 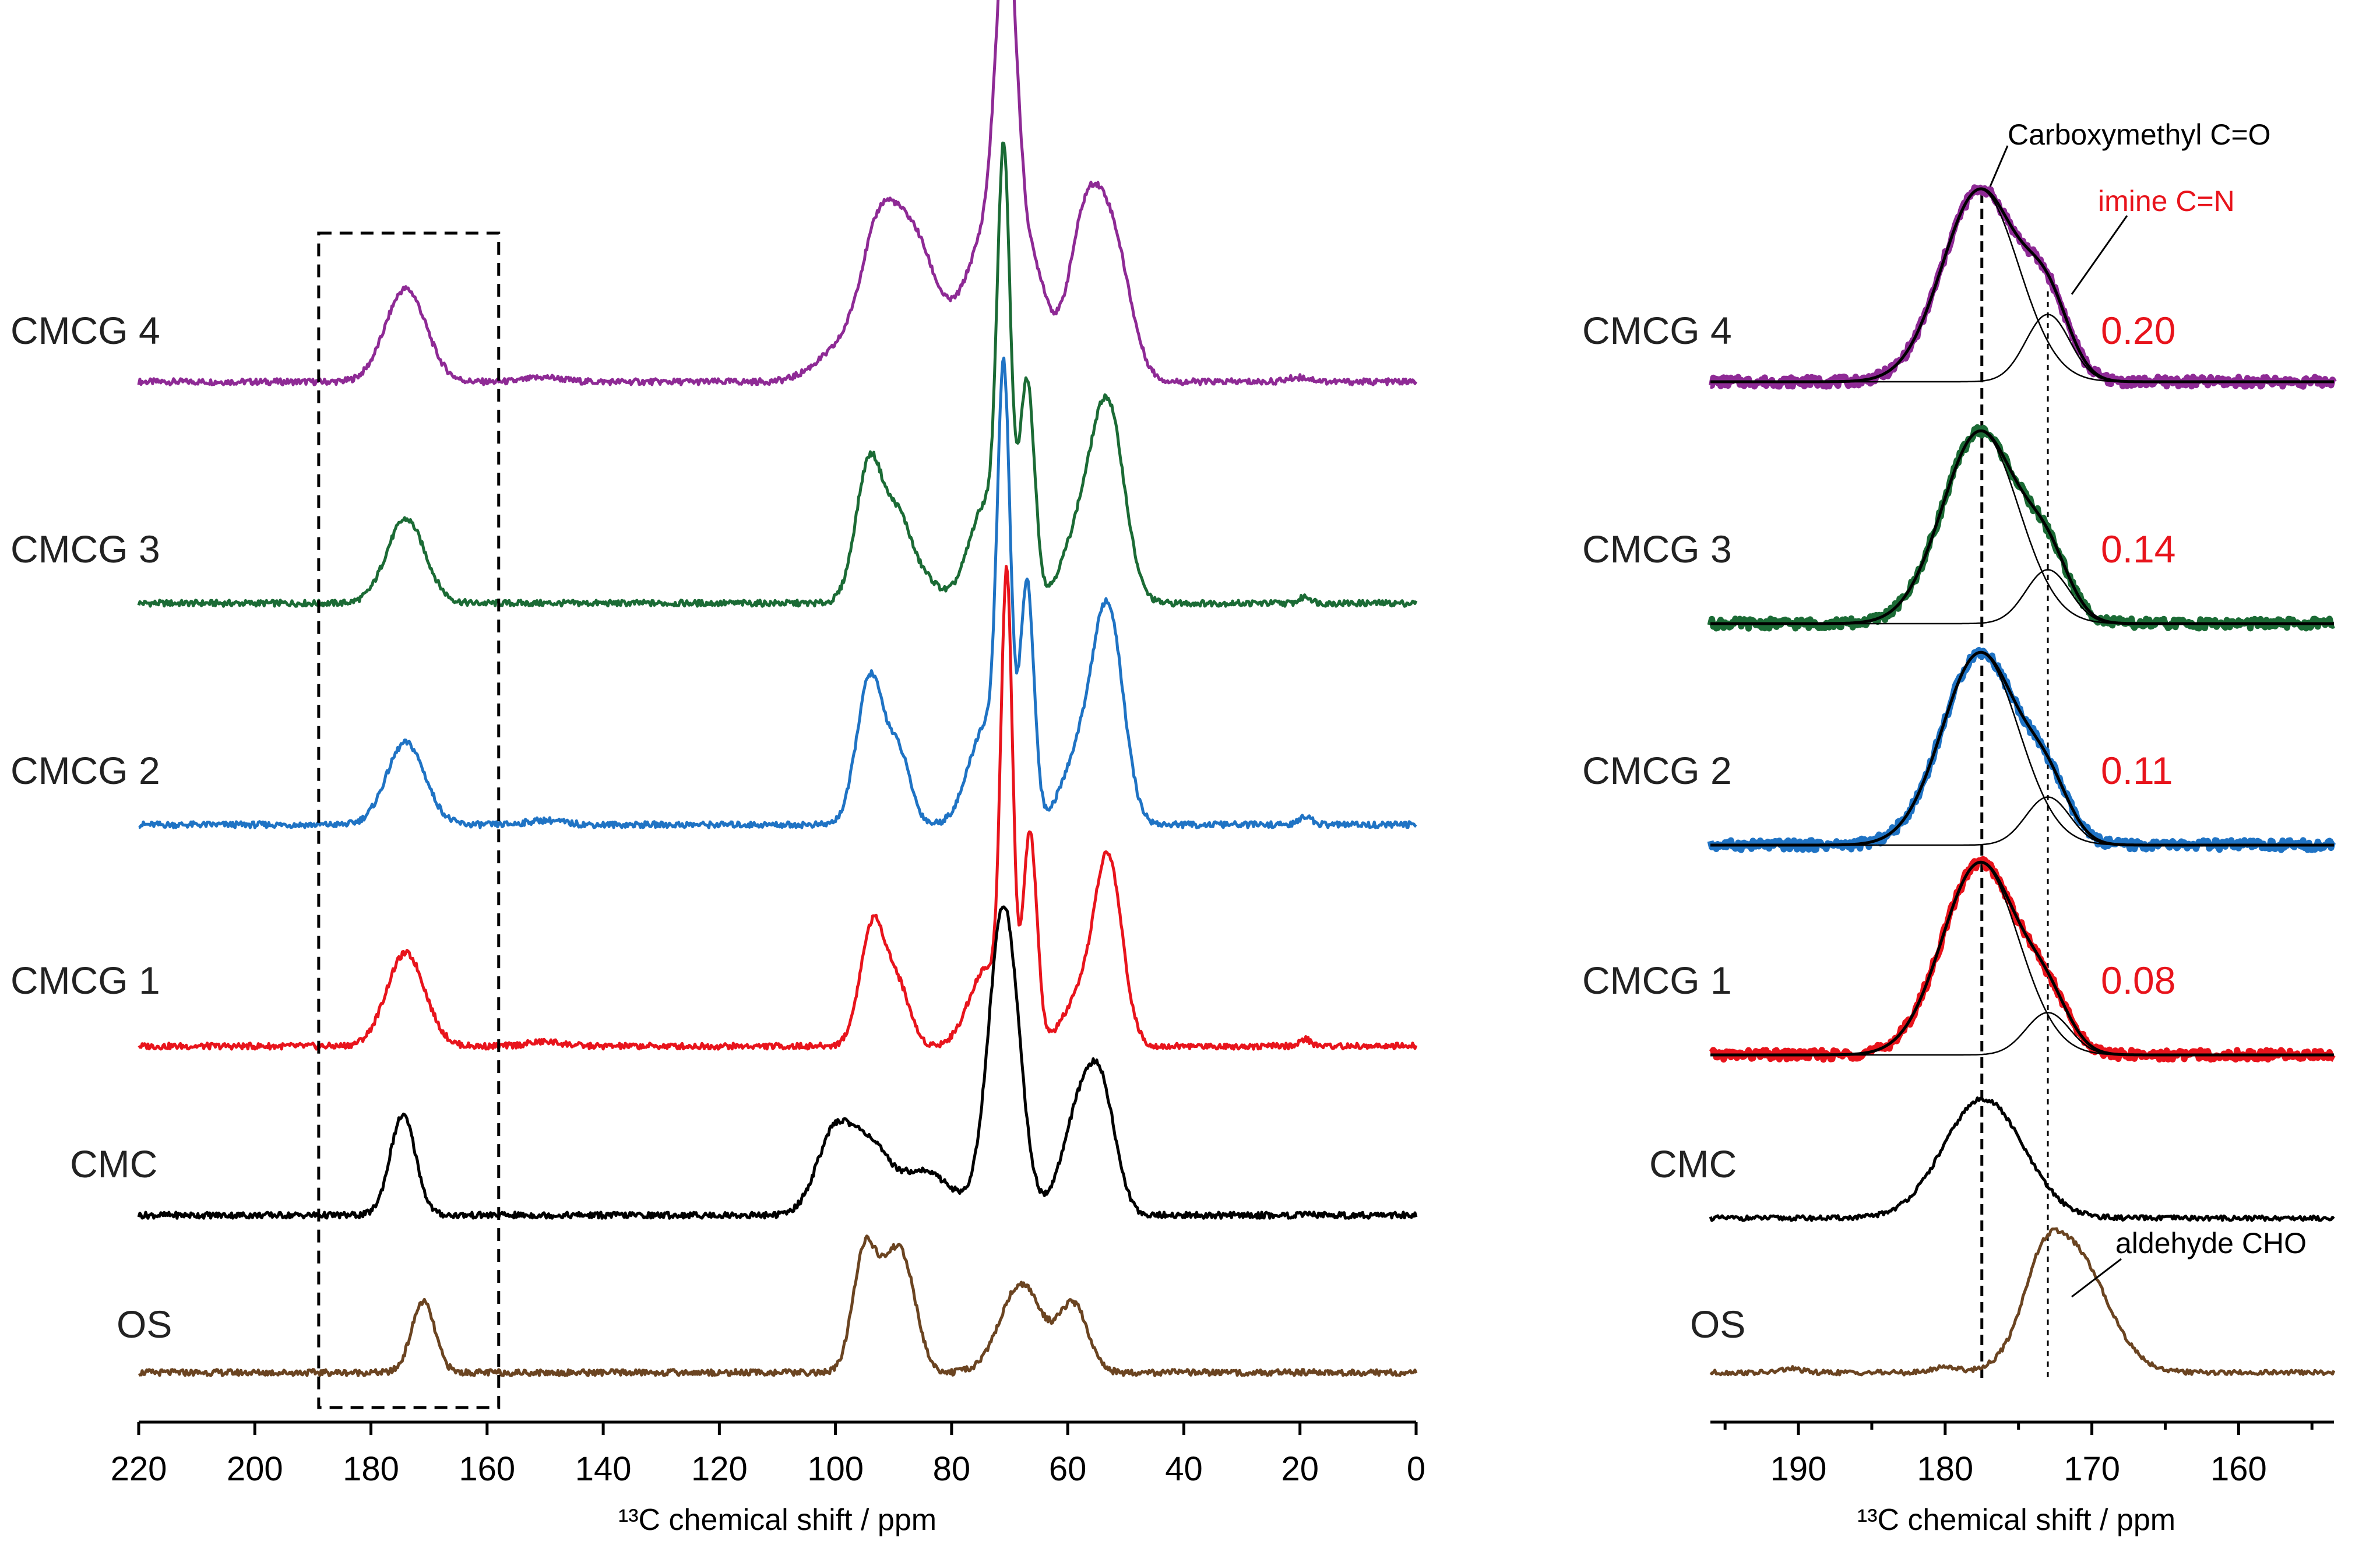 I want to click on imine-ratio-cmcg-3: 0.14, so click(x=2138, y=549).